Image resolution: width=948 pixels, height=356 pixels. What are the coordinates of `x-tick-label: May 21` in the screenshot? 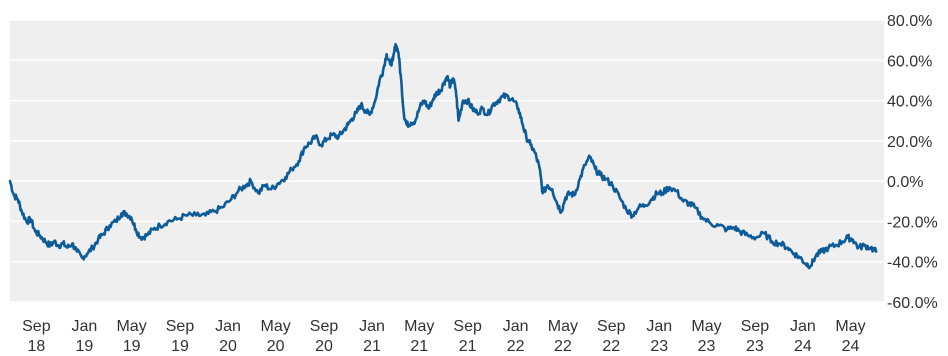 It's located at (419, 336).